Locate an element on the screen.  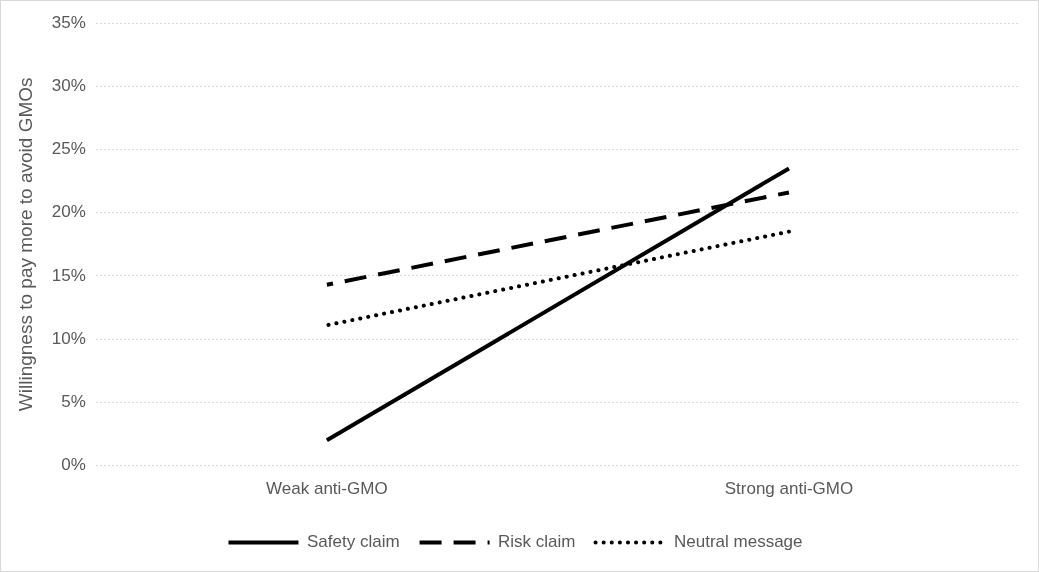
y-tick-label: 5% is located at coordinates (73, 402).